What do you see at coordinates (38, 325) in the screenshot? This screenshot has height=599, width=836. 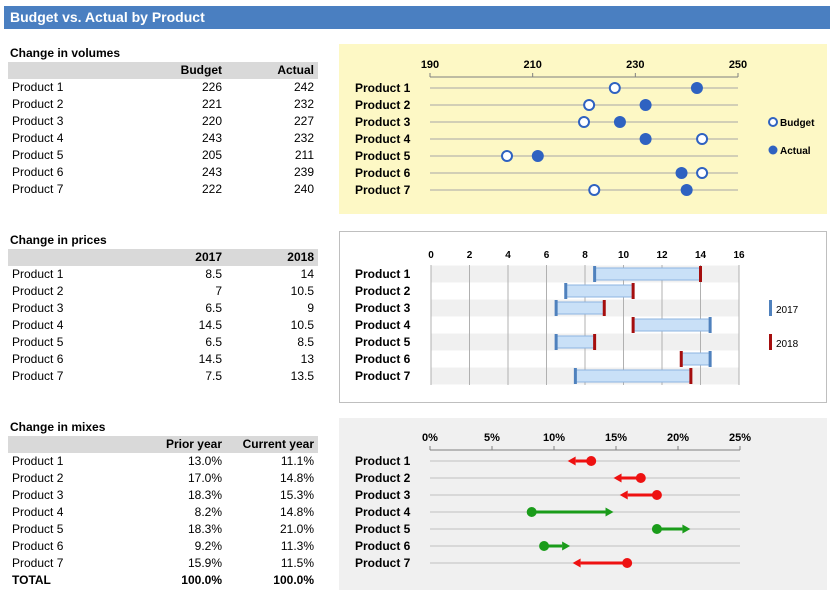 I see `row-label: Product 4` at bounding box center [38, 325].